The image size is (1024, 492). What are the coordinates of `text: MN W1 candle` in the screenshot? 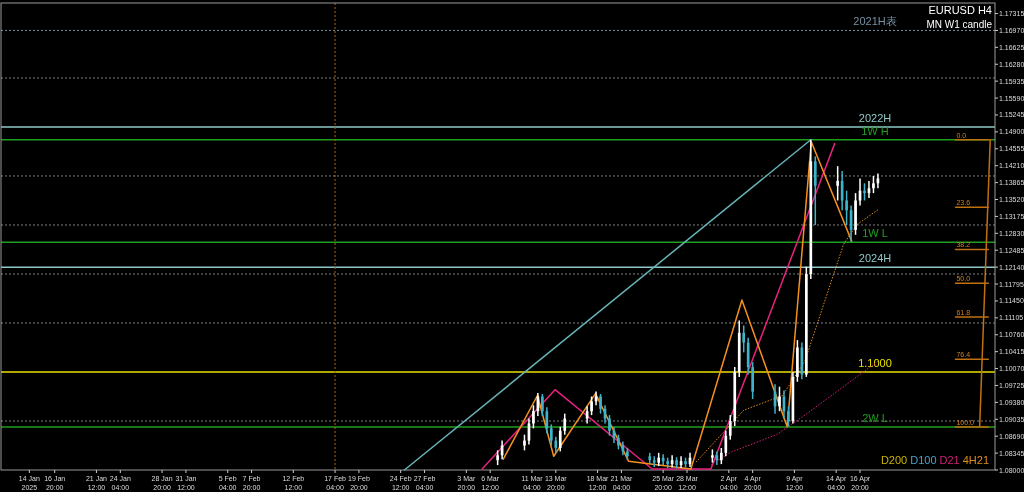 It's located at (959, 24).